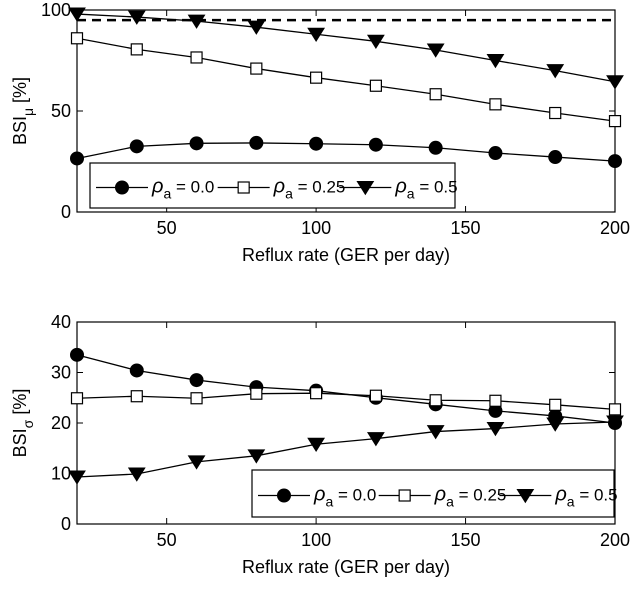  I want to click on legend-marker-circle, so click(284, 495).